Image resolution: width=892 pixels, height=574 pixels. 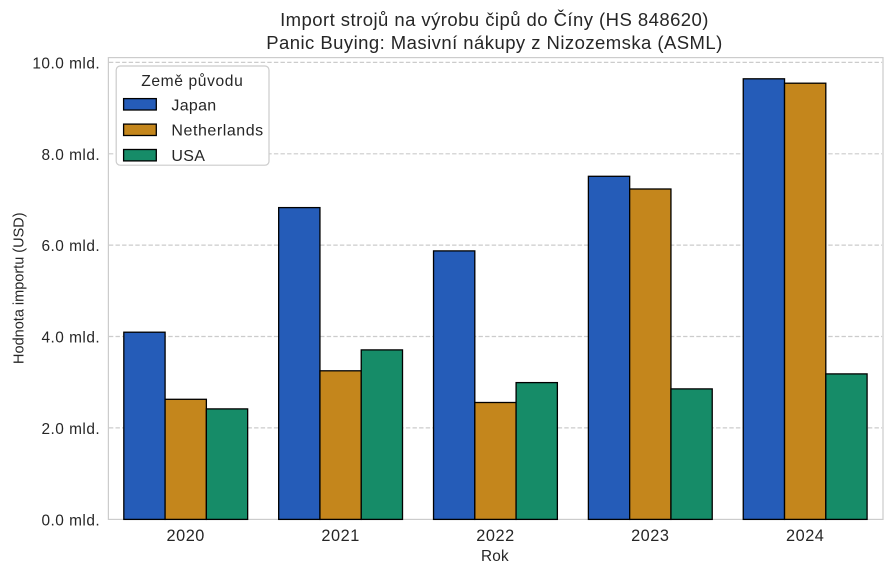 What do you see at coordinates (650, 536) in the screenshot?
I see `svg-text: 2023` at bounding box center [650, 536].